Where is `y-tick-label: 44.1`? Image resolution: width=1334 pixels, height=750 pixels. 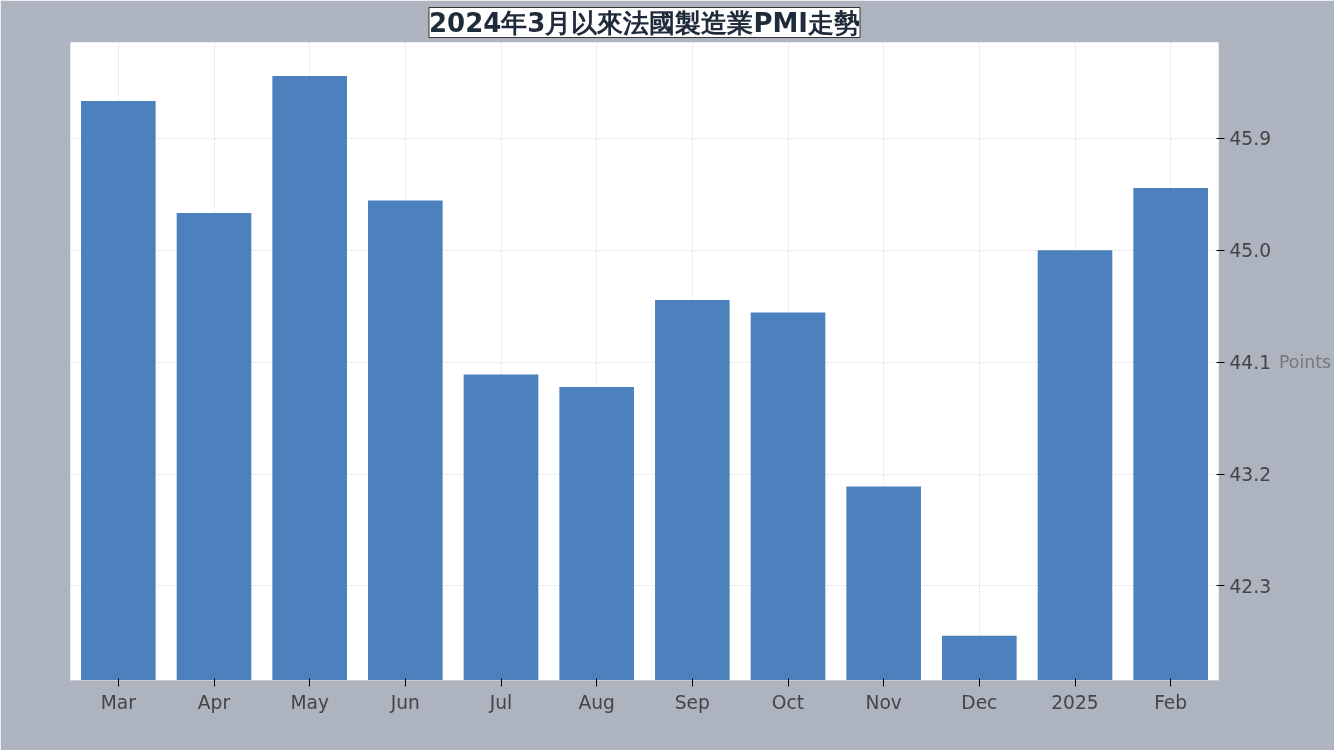
y-tick-label: 44.1 is located at coordinates (1250, 363).